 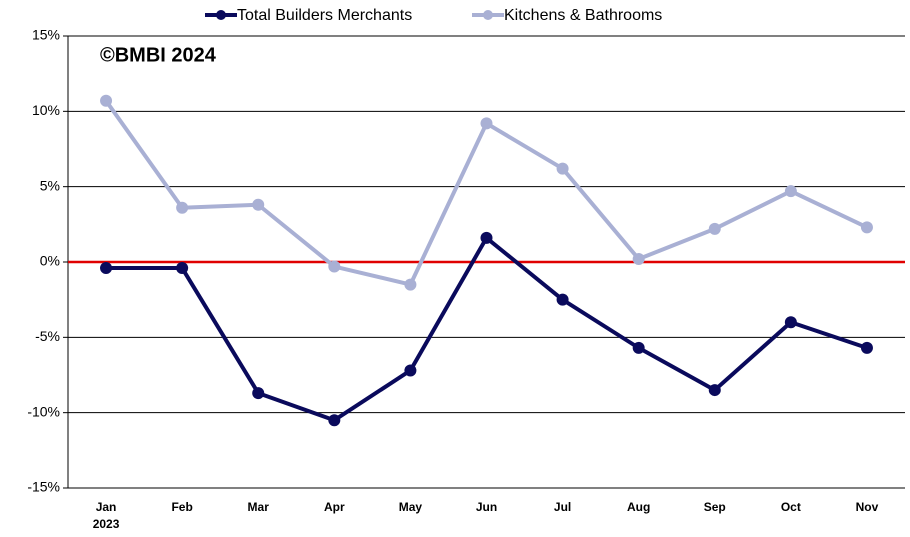 What do you see at coordinates (324, 15) in the screenshot?
I see `legend-label: Total Builders Merchants` at bounding box center [324, 15].